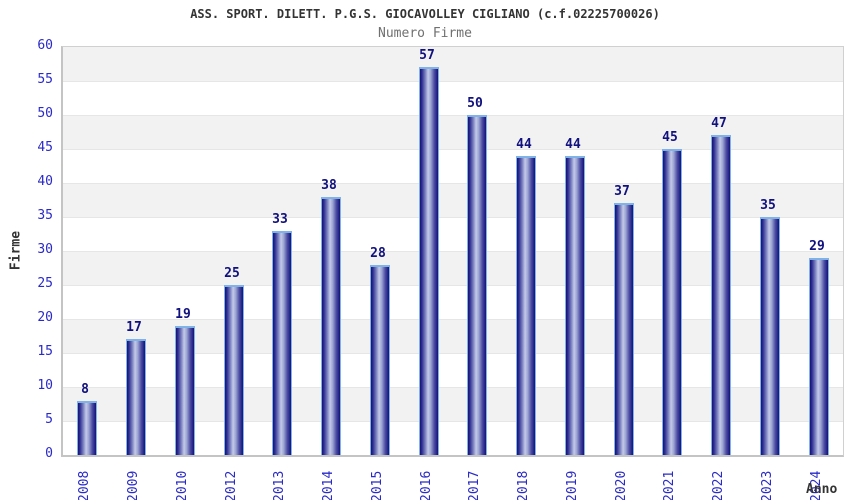 Image resolution: width=850 pixels, height=500 pixels. Describe the element at coordinates (817, 246) in the screenshot. I see `bar-value-label: 29` at that location.